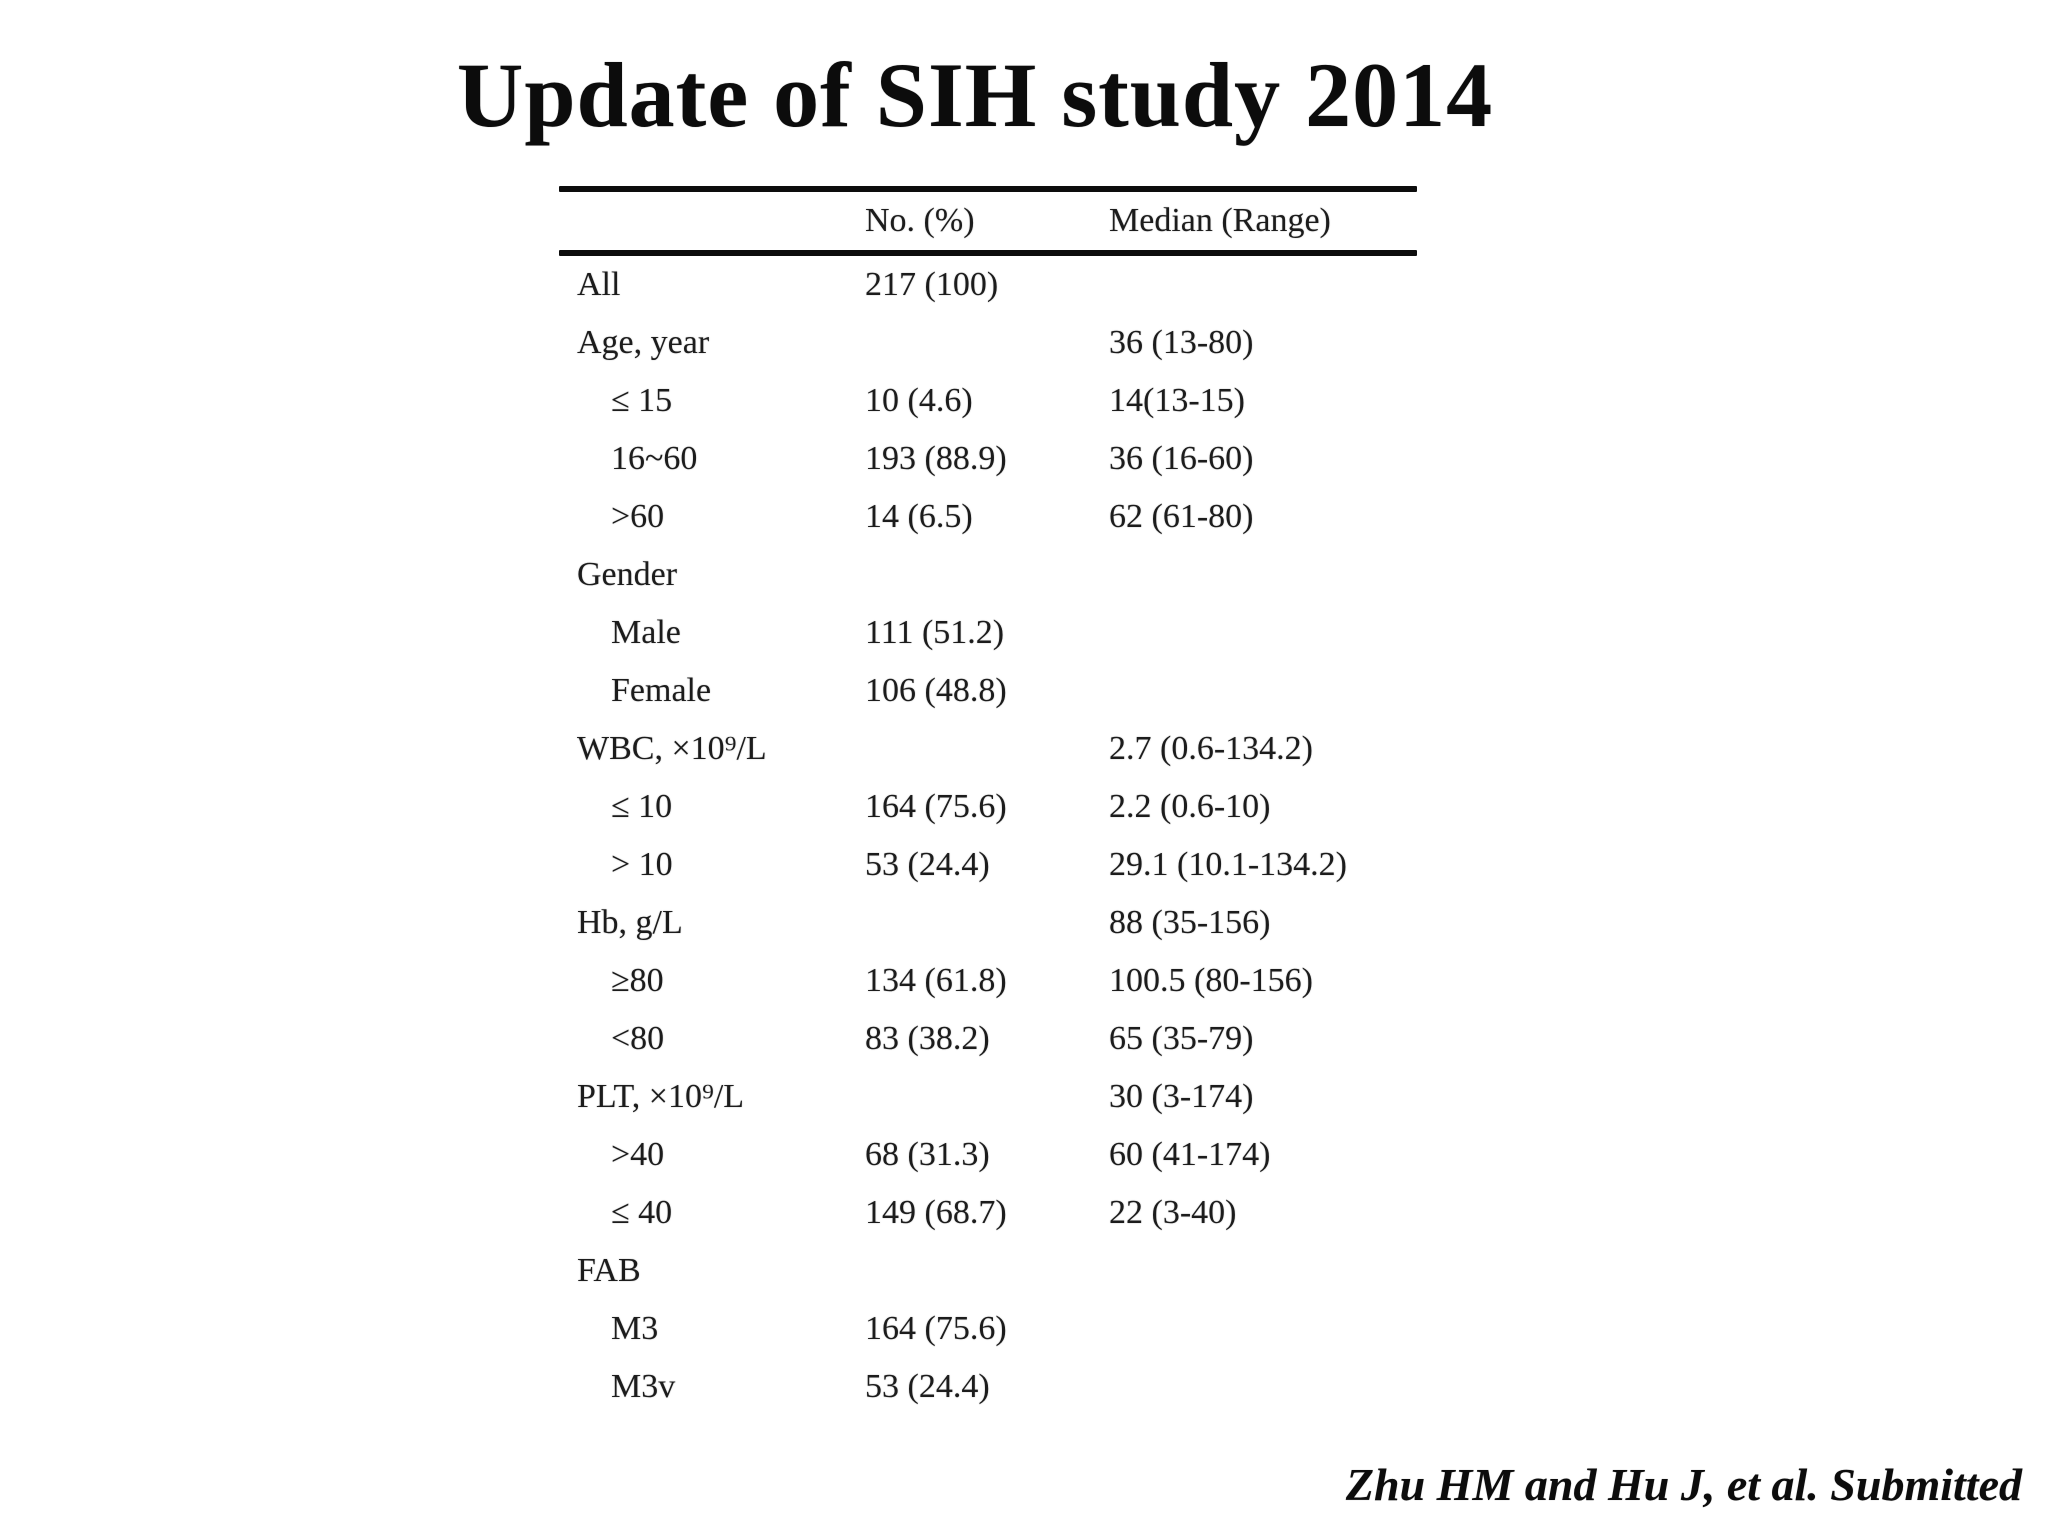 This screenshot has width=2048, height=1536. What do you see at coordinates (988, 1271) in the screenshot?
I see `table-row: FAB` at bounding box center [988, 1271].